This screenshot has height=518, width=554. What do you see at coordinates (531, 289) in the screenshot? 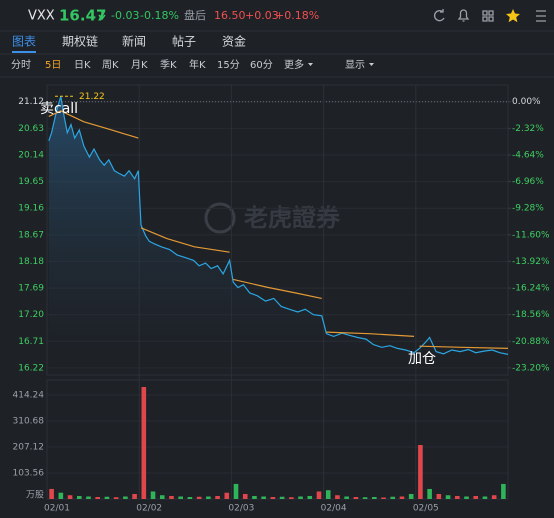
I see `y2-tick-label: -16.24%` at bounding box center [531, 289].